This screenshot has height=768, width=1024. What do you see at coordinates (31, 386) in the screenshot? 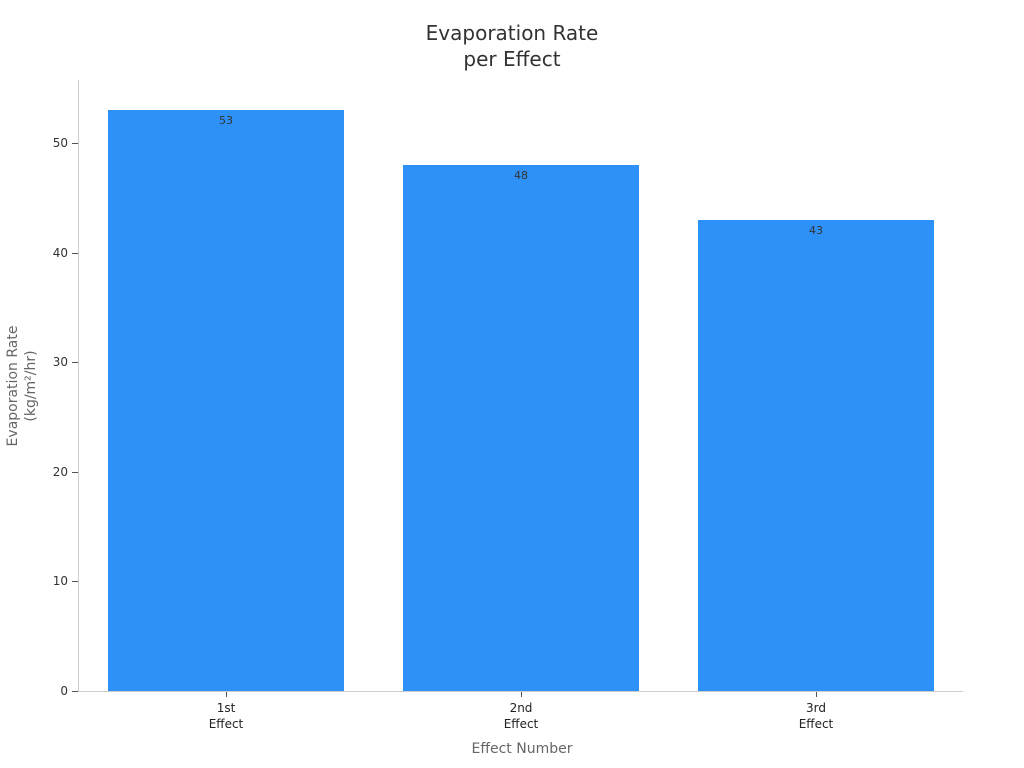
I see `y-axis-label-line-2: (kg/m²/hr)` at bounding box center [31, 386].